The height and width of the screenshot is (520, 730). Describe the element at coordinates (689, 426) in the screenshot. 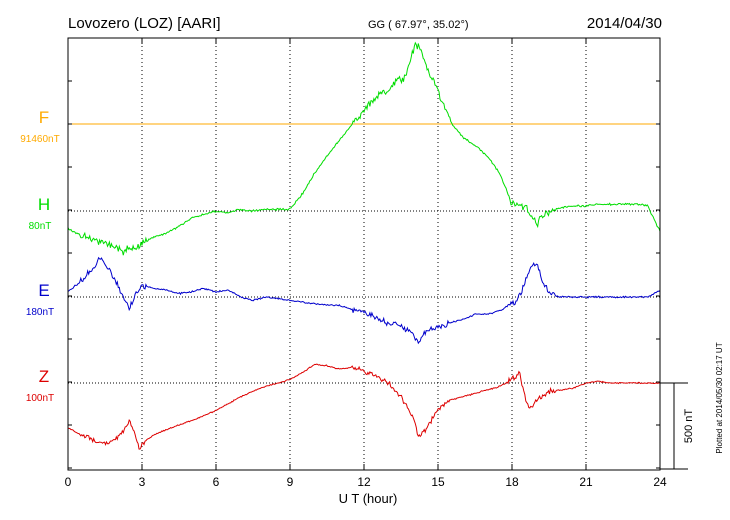

I see `scale-bar-label: 500 nT` at that location.